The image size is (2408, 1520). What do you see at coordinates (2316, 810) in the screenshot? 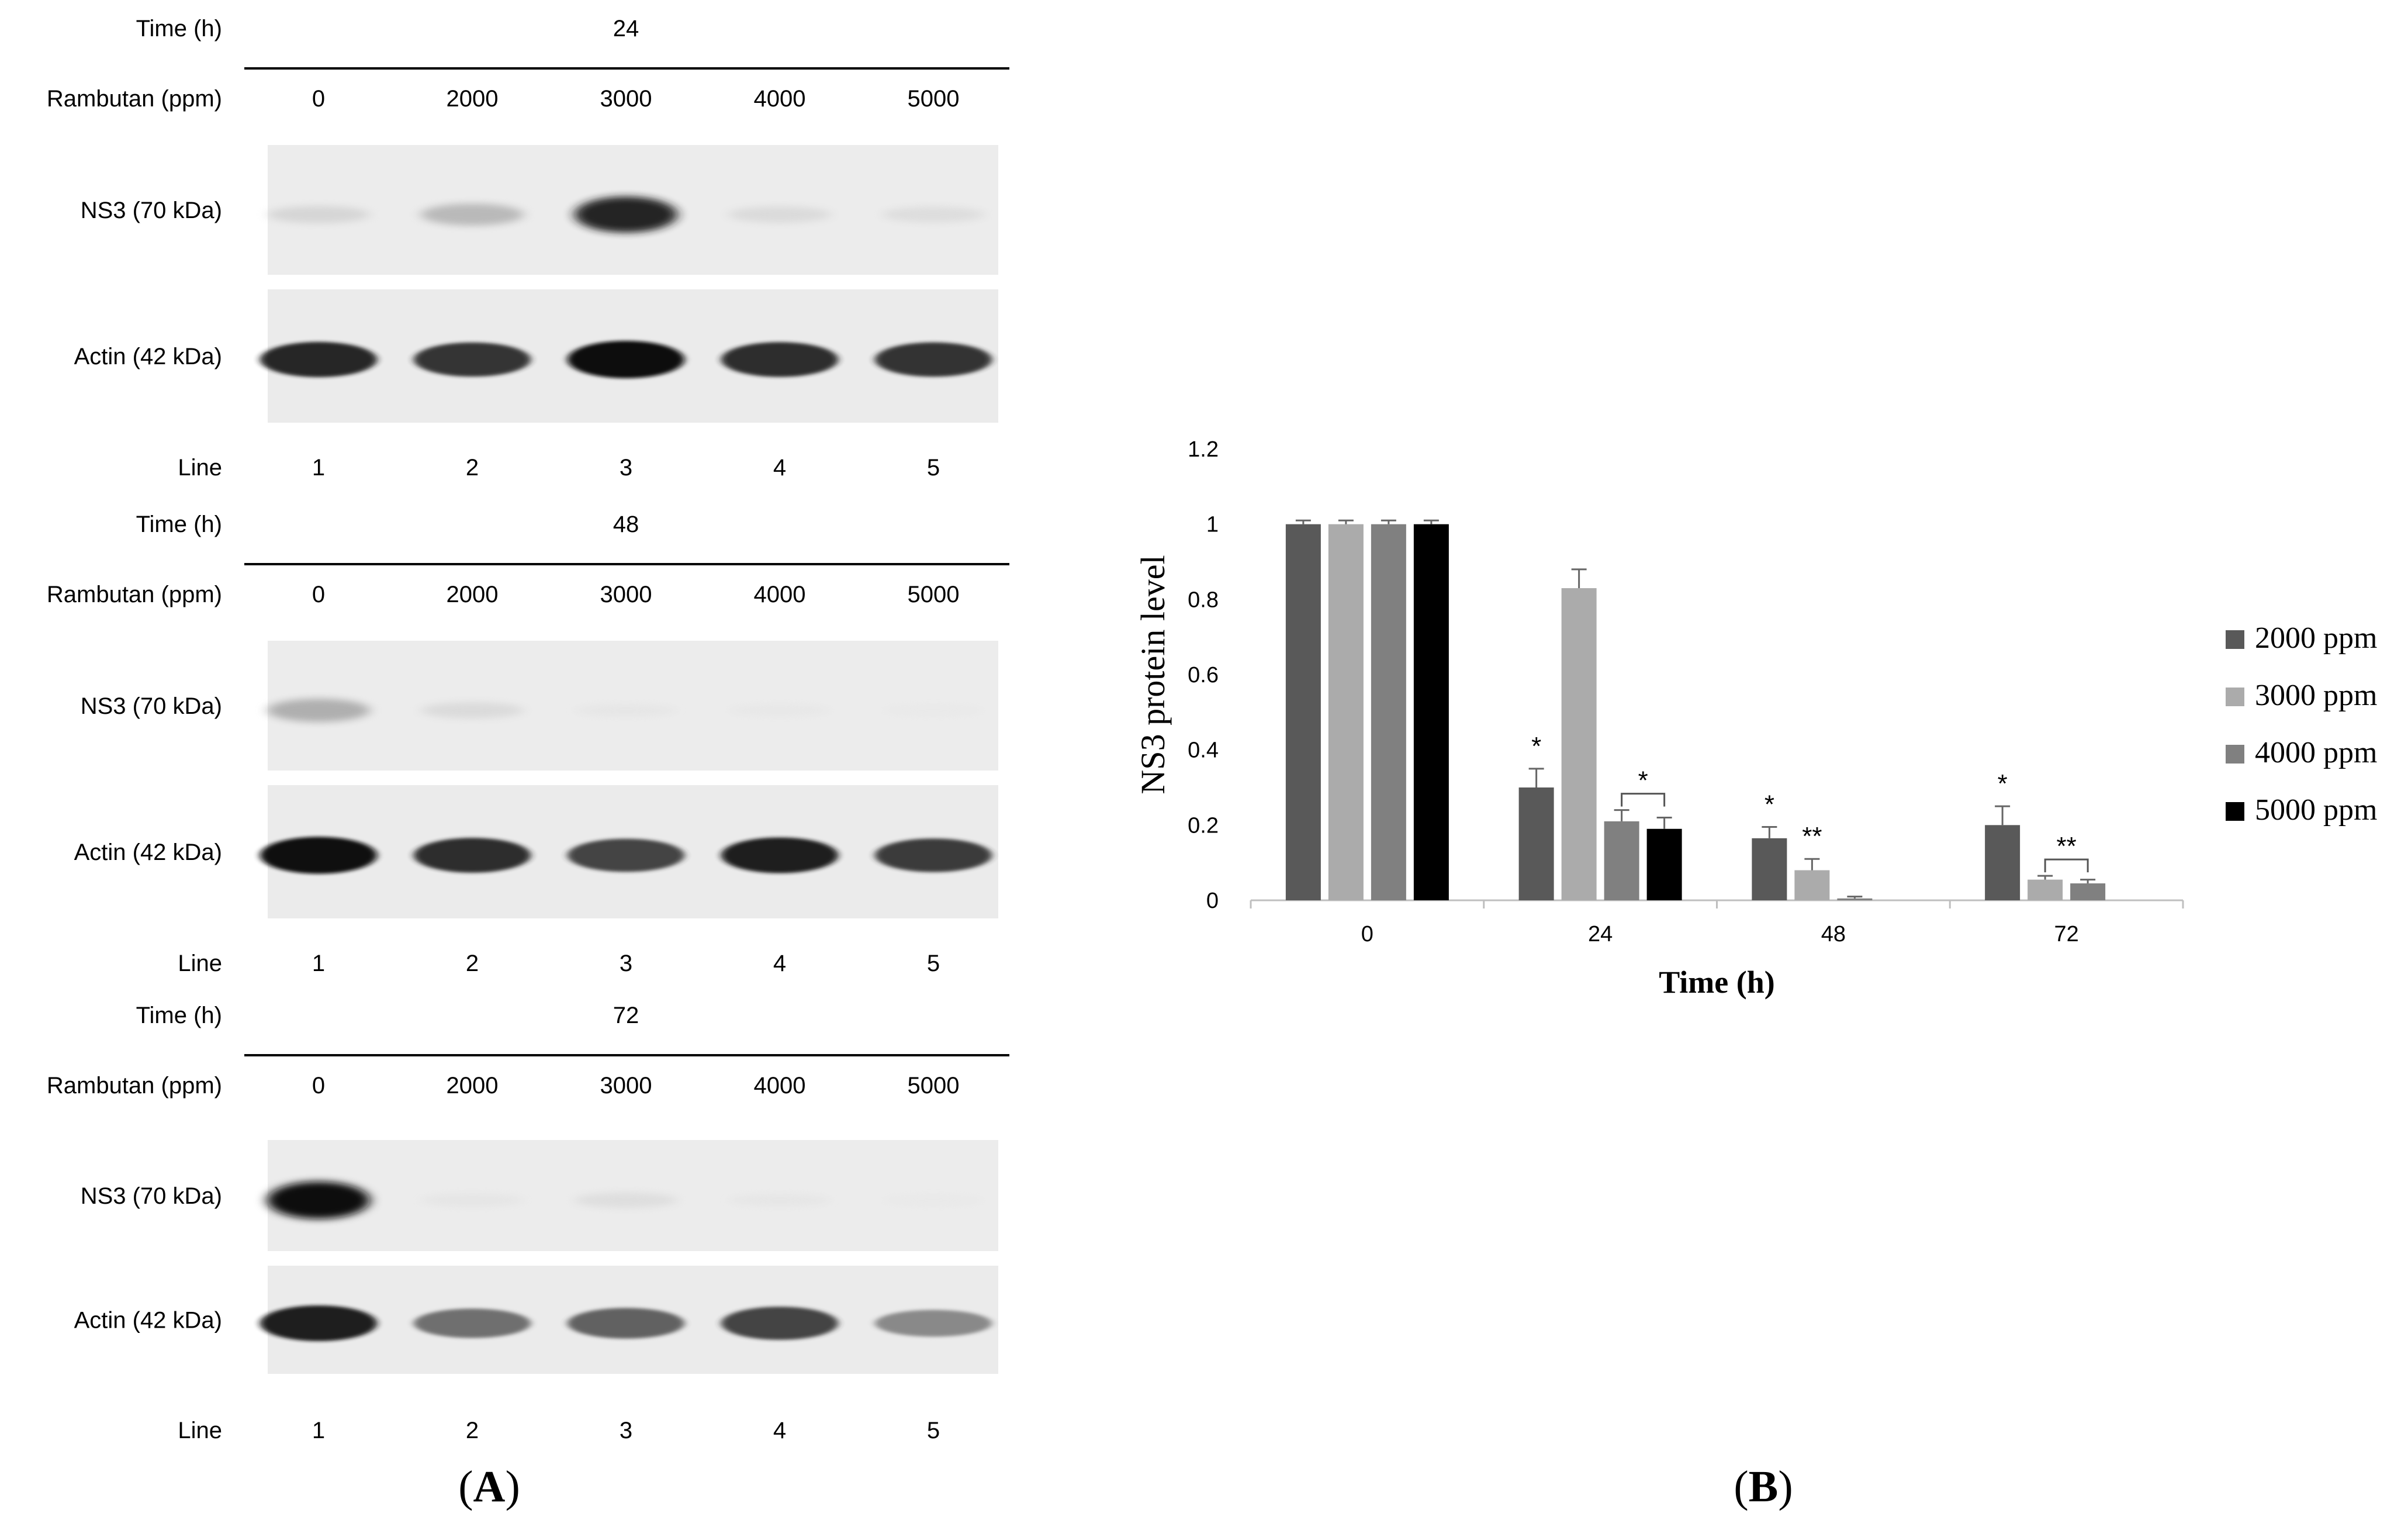
I see `legend-entry: 5000 ppm` at bounding box center [2316, 810].